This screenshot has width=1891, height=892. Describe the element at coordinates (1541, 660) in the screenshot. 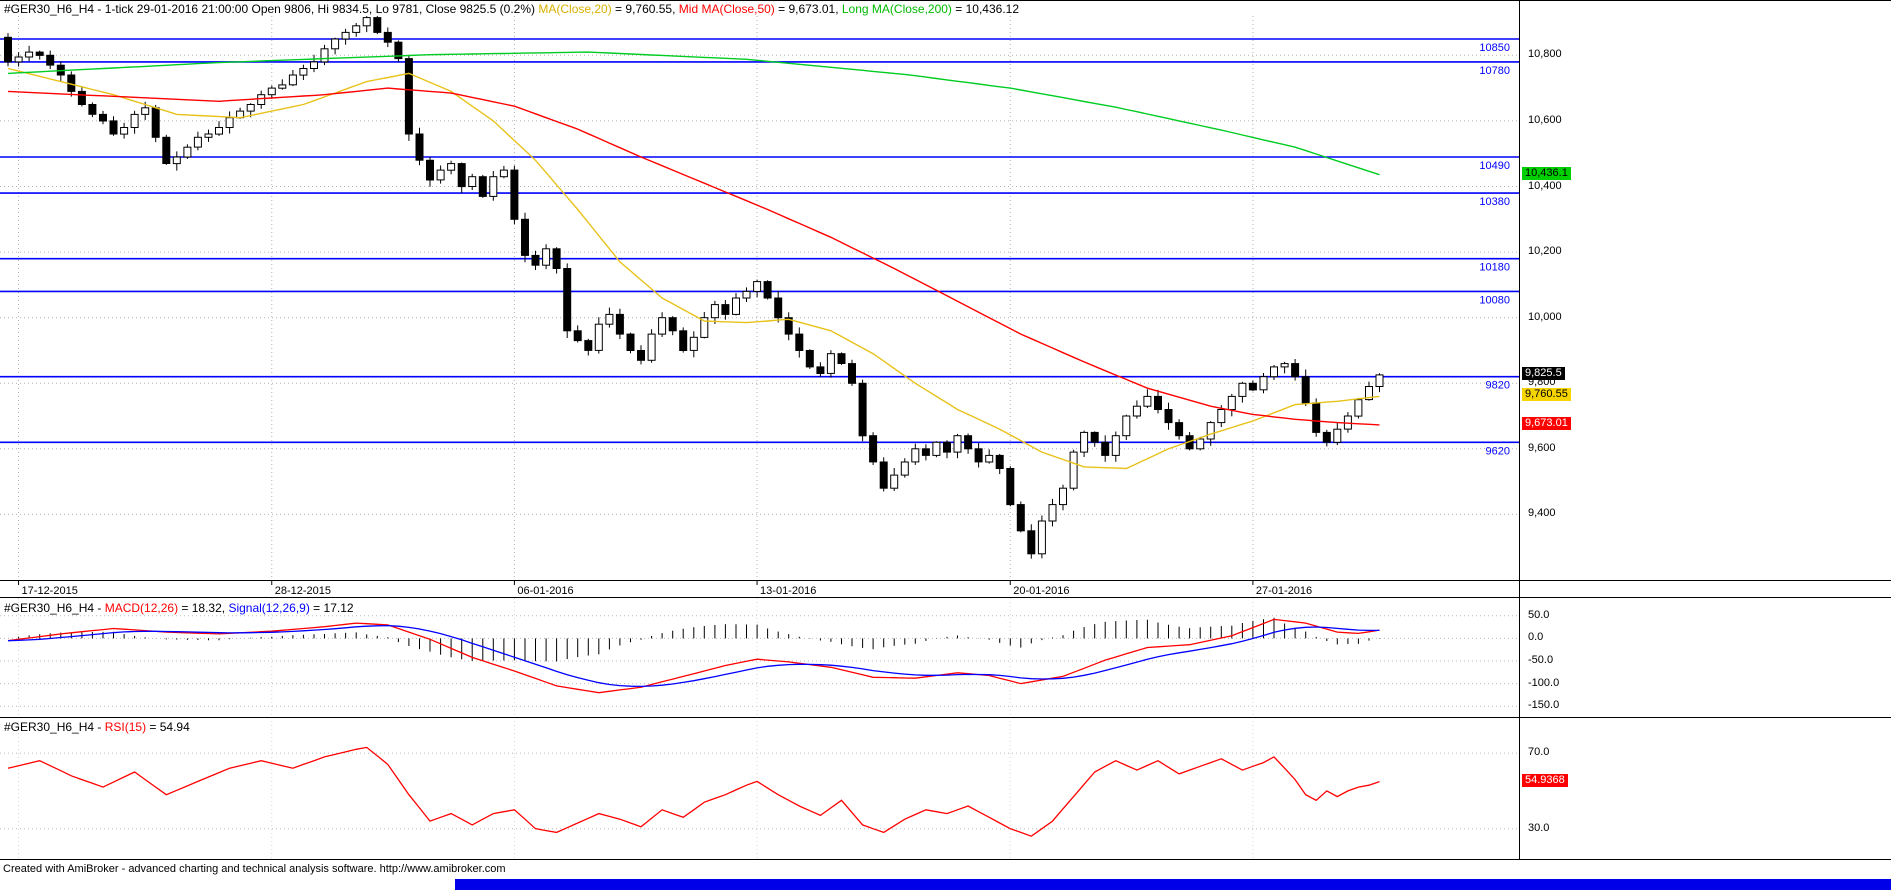

I see `macd-axis-label: -50.0` at that location.